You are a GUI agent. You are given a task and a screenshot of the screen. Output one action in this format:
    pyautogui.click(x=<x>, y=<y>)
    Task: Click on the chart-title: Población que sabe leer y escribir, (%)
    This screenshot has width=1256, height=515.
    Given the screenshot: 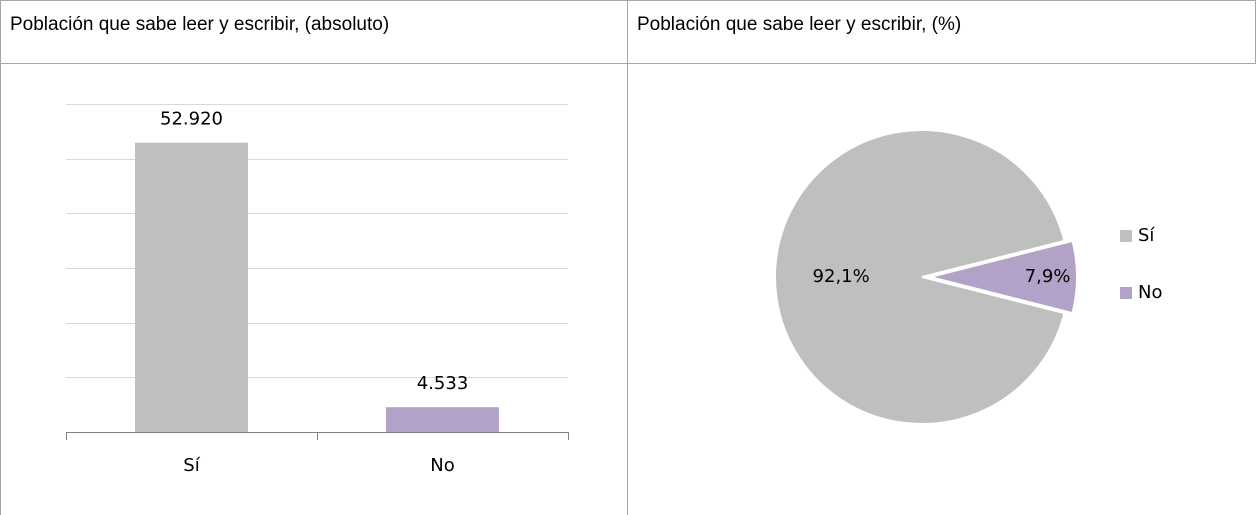 What is the action you would take?
    pyautogui.click(x=799, y=24)
    